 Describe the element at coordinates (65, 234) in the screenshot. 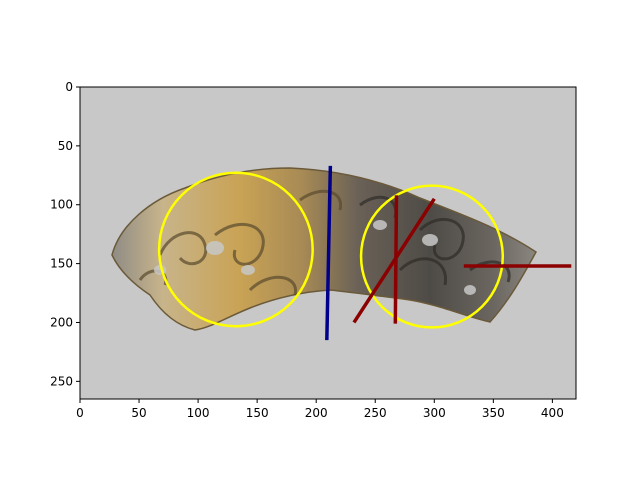

I see `y-axis-ticks: 0 50 100 150 200 250` at that location.